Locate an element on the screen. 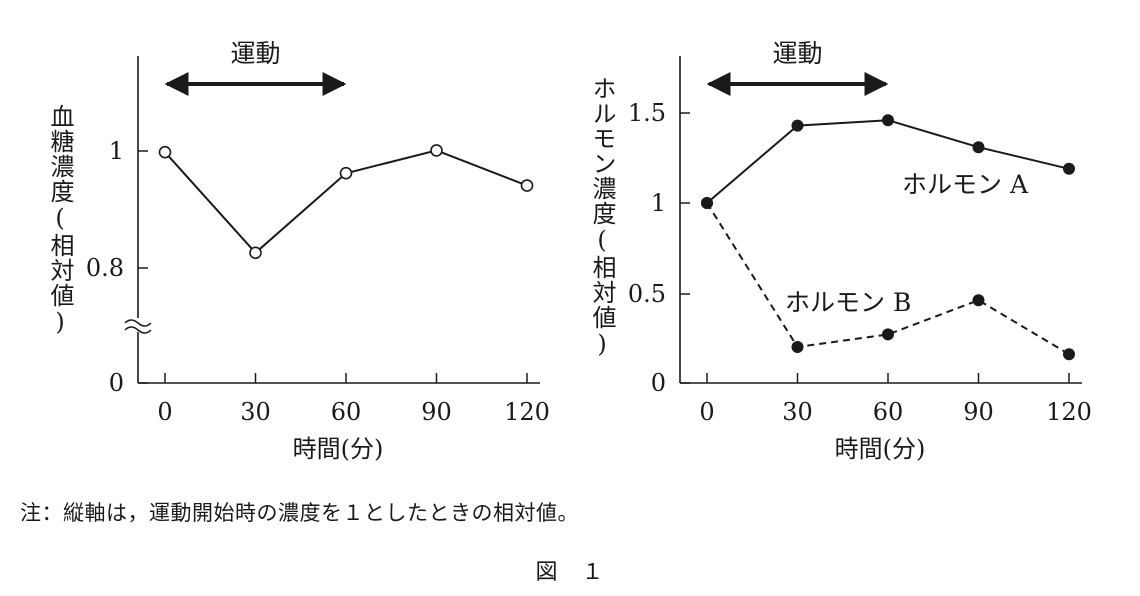 The height and width of the screenshot is (596, 1140). chart1-series is located at coordinates (346, 202).